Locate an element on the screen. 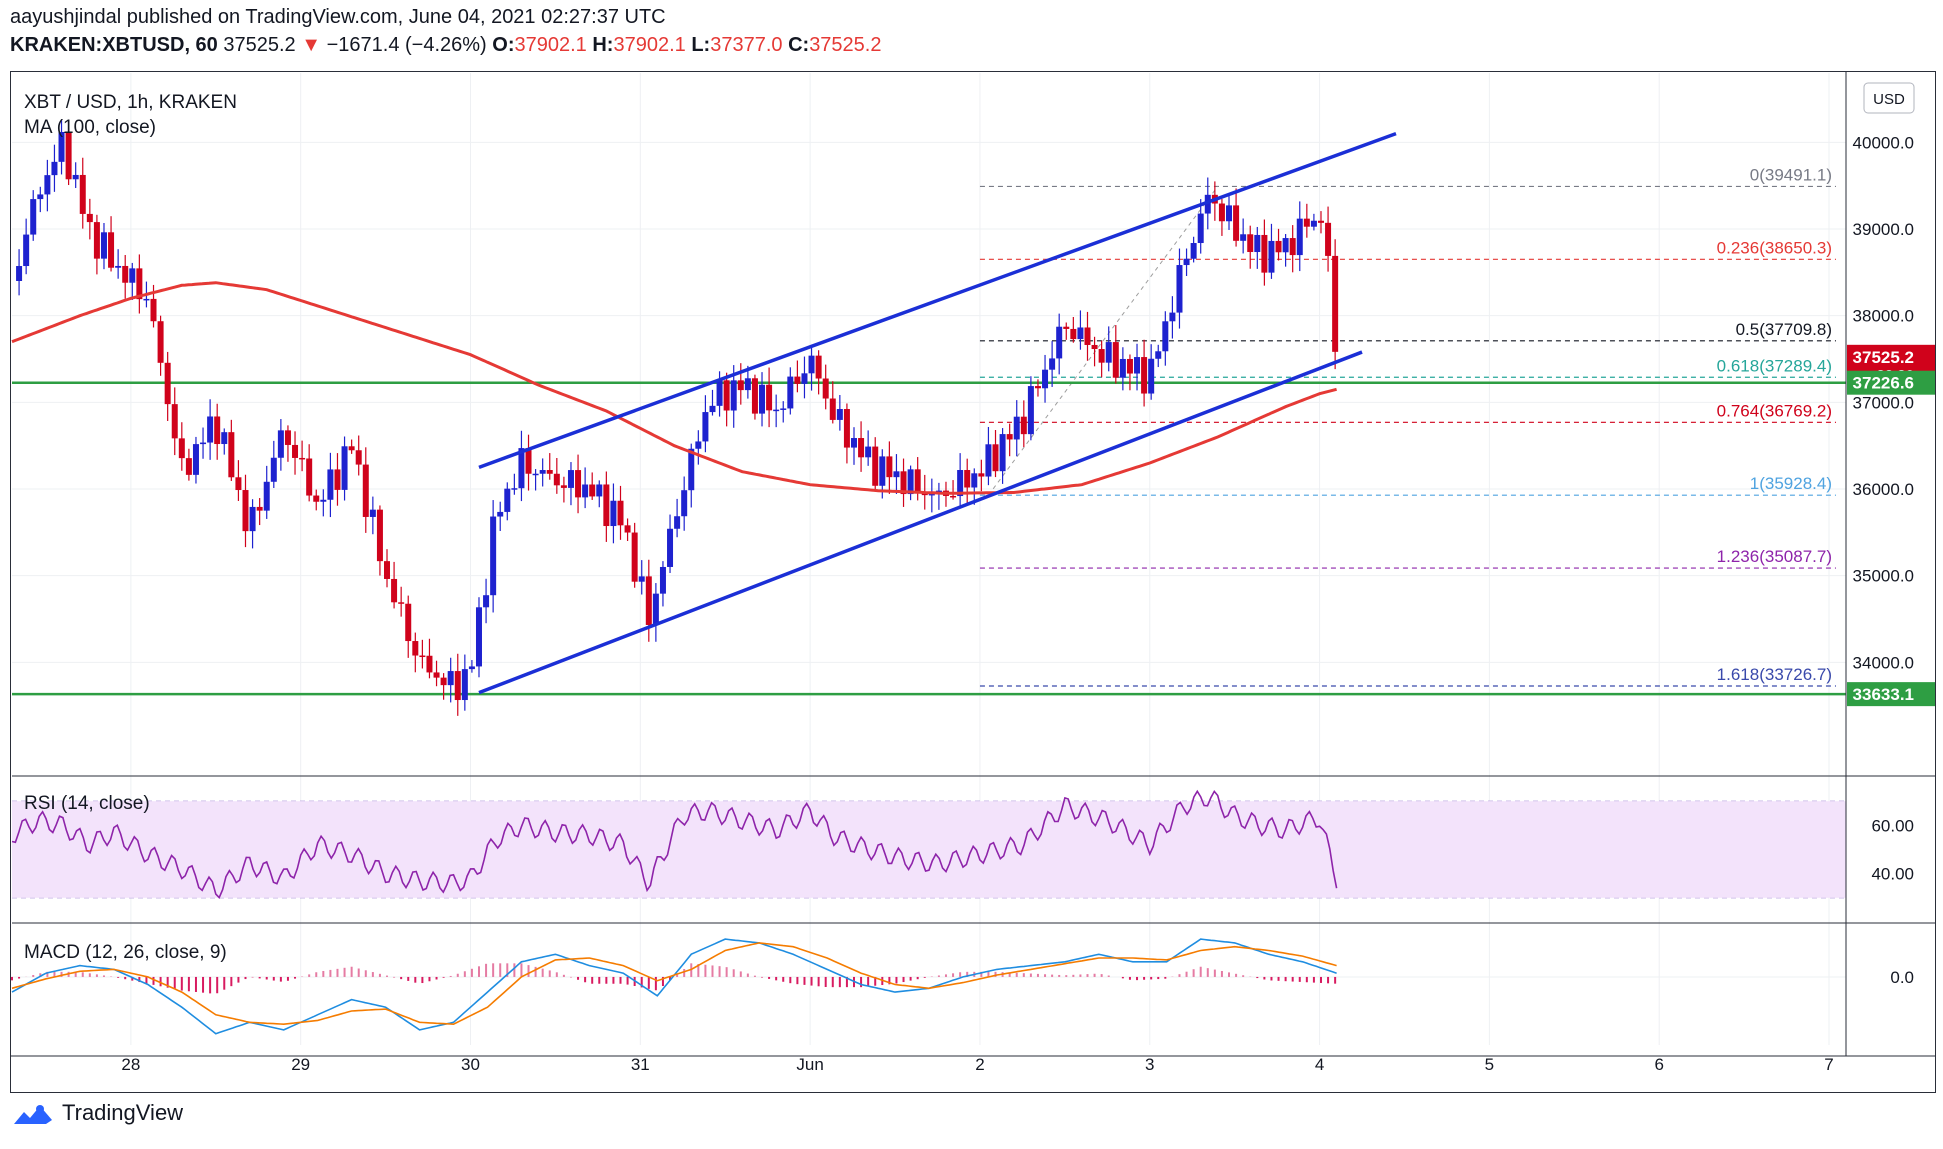 This screenshot has height=1149, width=1943. price-tag-value: 37525.2 is located at coordinates (1883, 357).